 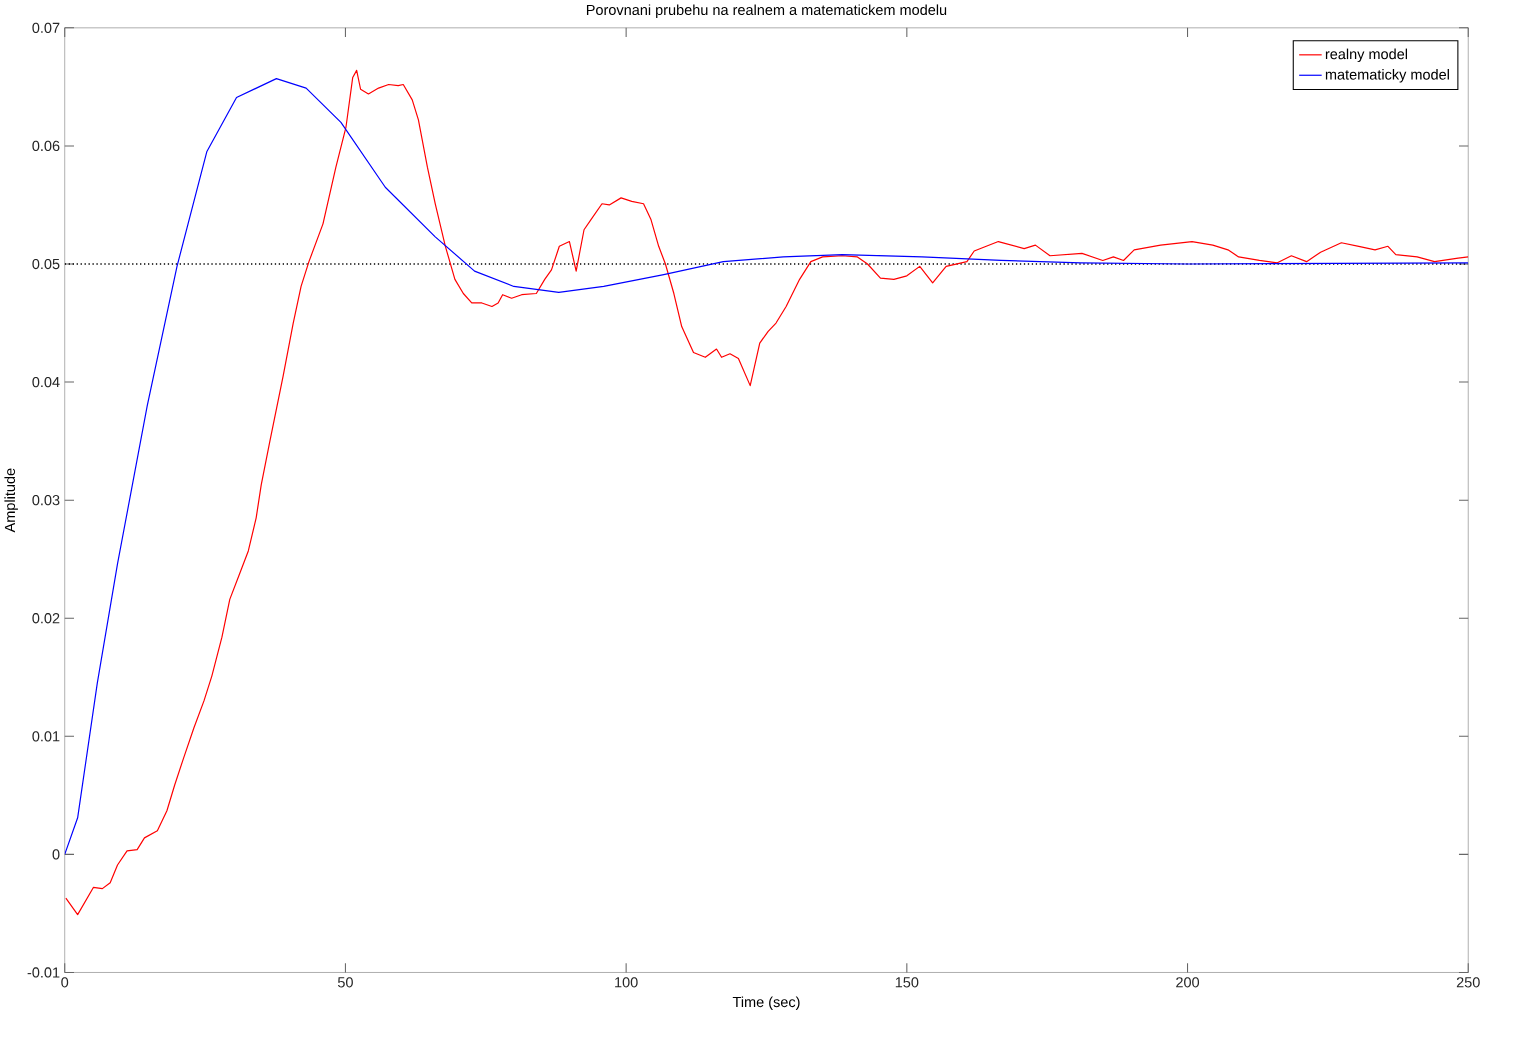 I want to click on y-tick-label: 0.01, so click(x=46, y=736).